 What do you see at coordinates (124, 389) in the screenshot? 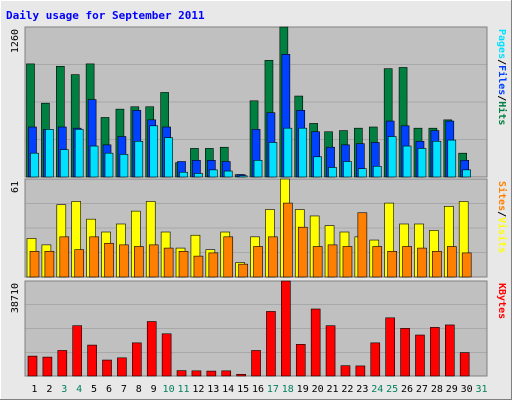
I see `x-tick-label: 7` at bounding box center [124, 389].